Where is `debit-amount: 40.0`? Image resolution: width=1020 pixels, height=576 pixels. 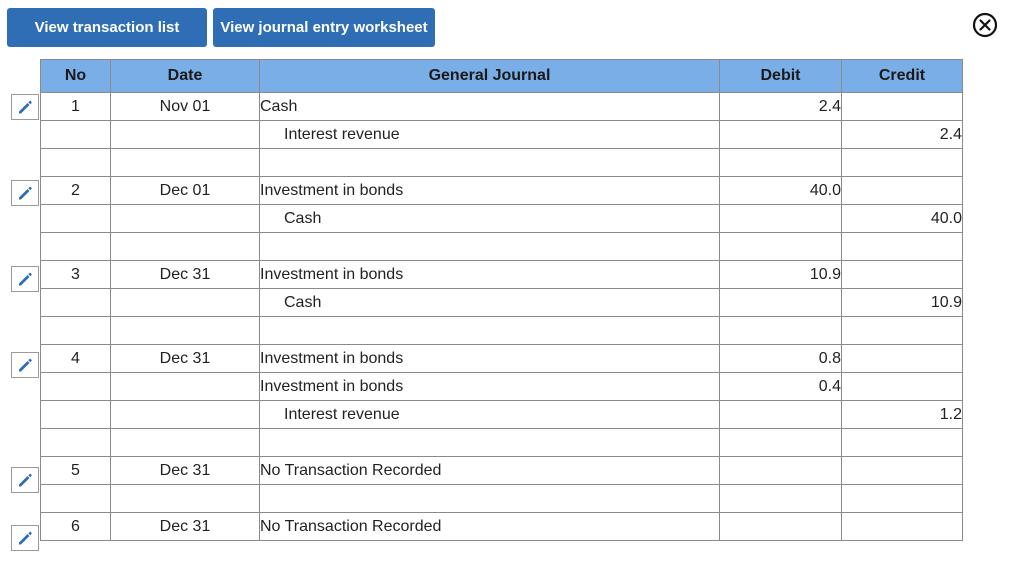
debit-amount: 40.0 is located at coordinates (780, 190).